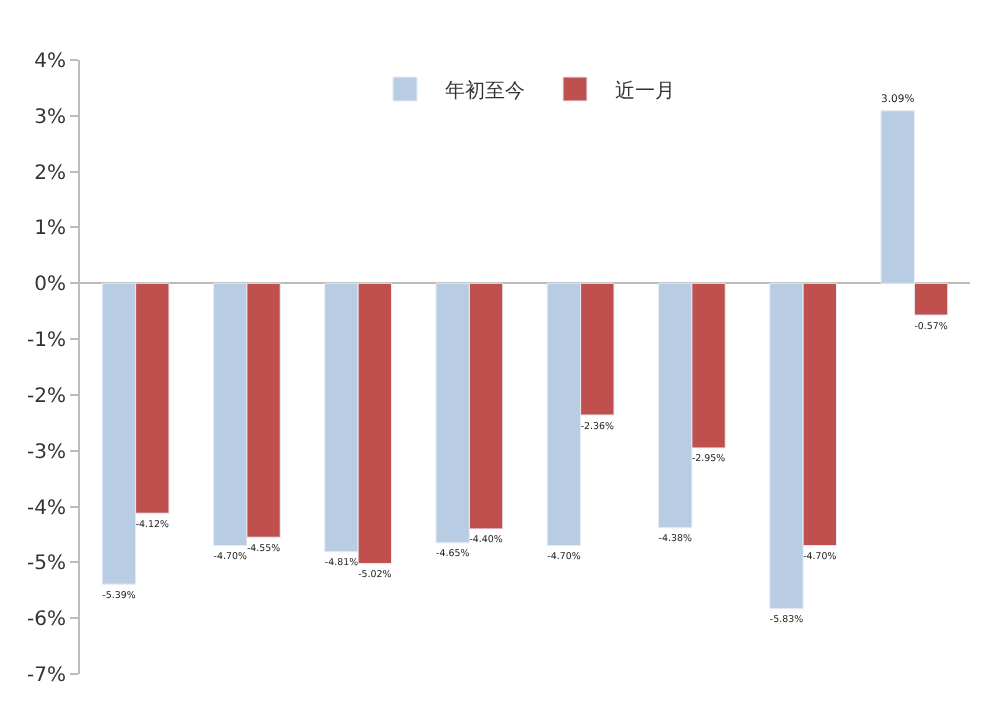  Describe the element at coordinates (46, 564) in the screenshot. I see `y-tick-label: -5%` at that location.